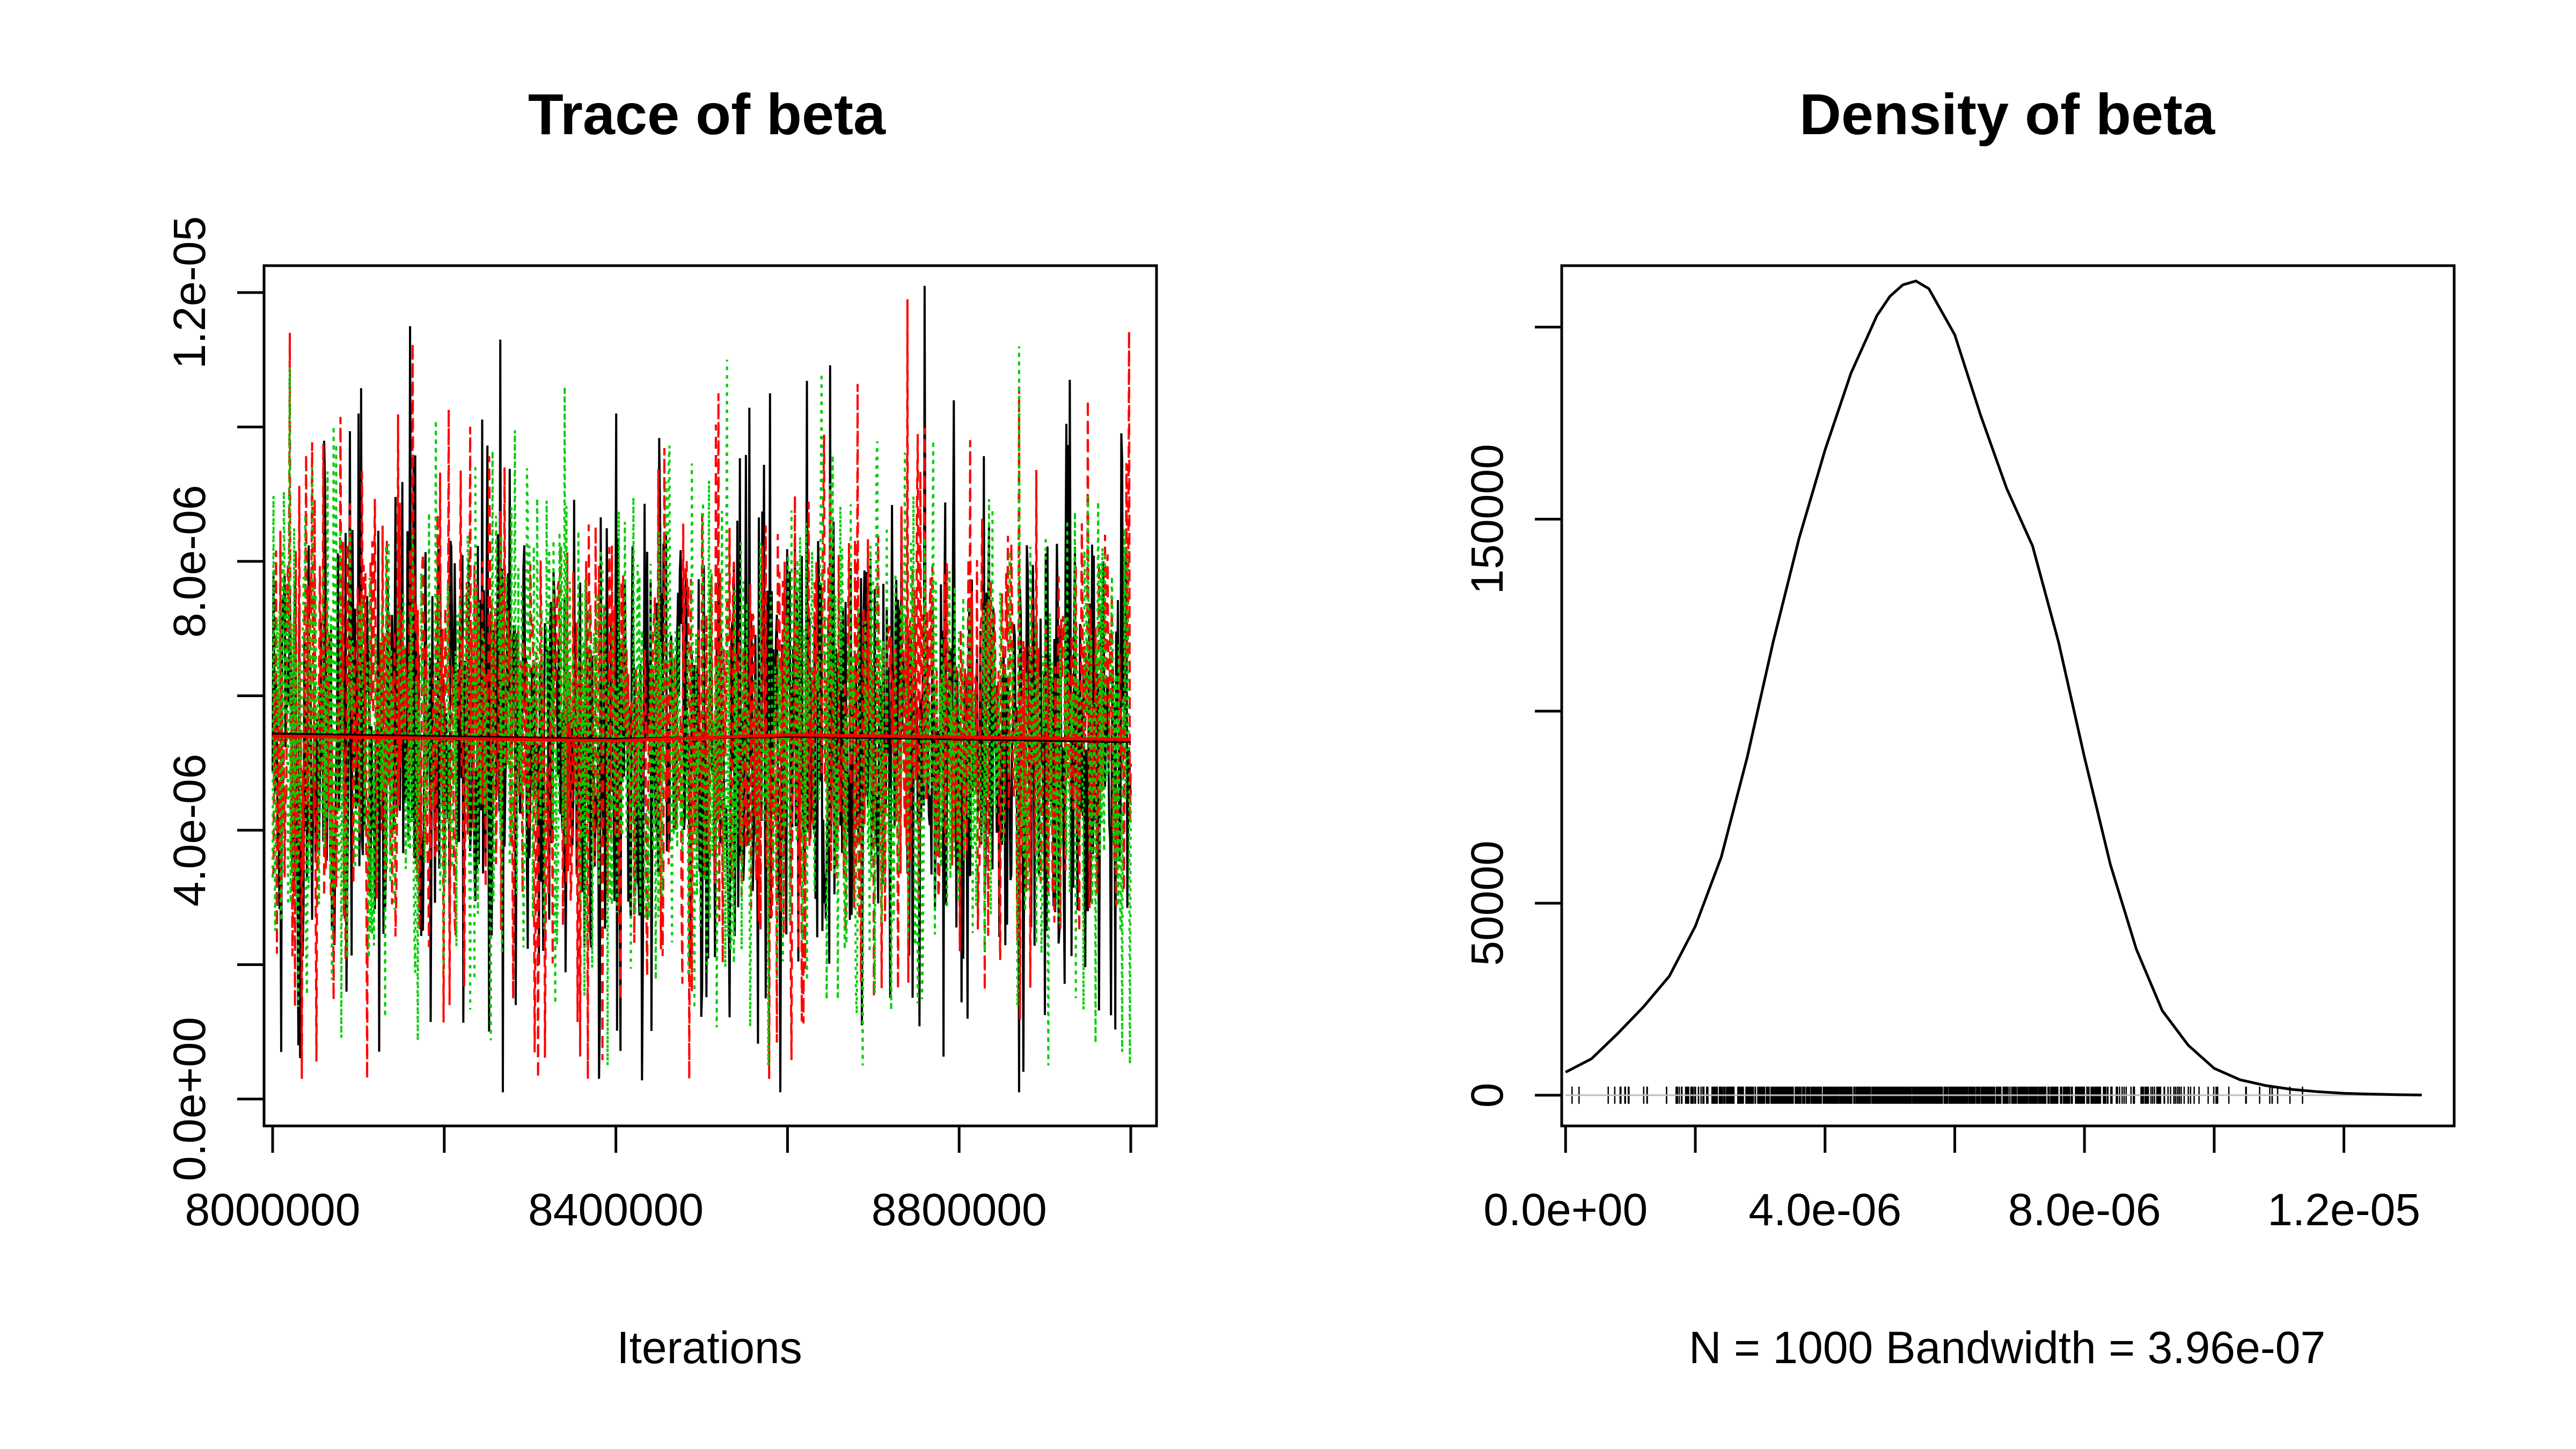 This screenshot has width=2576, height=1449. Describe the element at coordinates (709, 1347) in the screenshot. I see `trace-x-label: Iterations` at that location.